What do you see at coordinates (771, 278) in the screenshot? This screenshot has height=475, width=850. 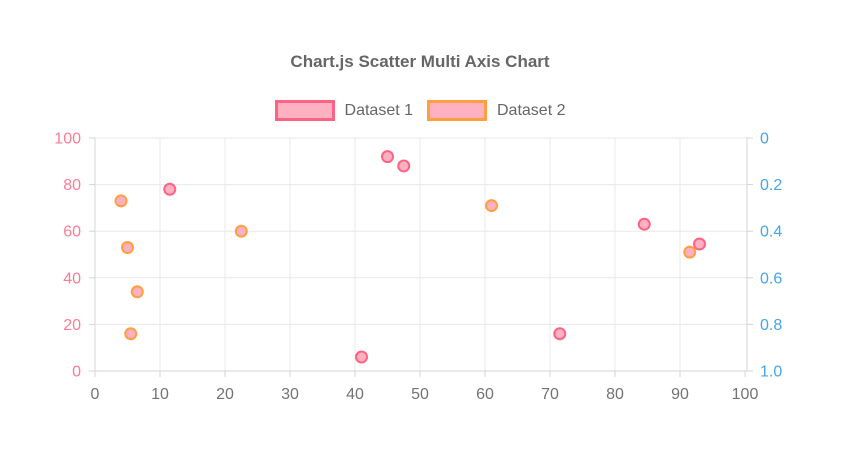 I see `y-axis-right-tick-label: 0.6` at bounding box center [771, 278].